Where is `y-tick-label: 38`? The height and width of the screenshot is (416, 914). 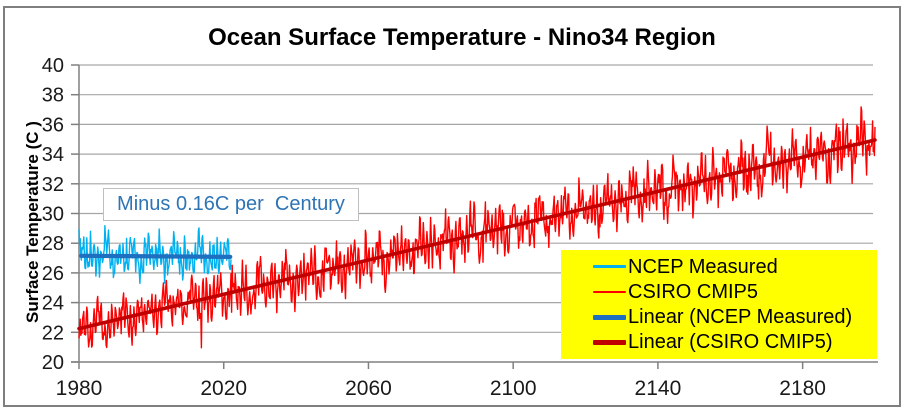 y-tick-label: 38 is located at coordinates (53, 96).